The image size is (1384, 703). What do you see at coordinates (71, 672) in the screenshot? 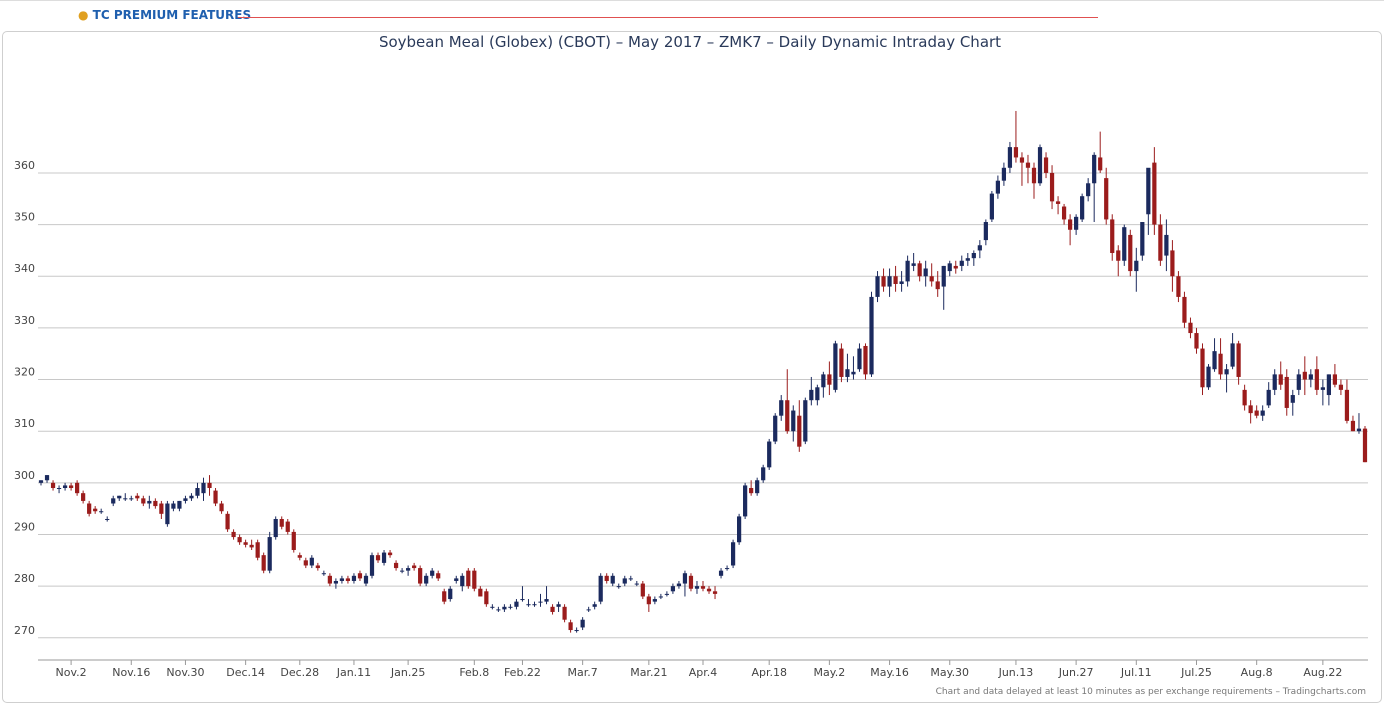
I see `x-tick-label: Nov.2` at bounding box center [71, 672].